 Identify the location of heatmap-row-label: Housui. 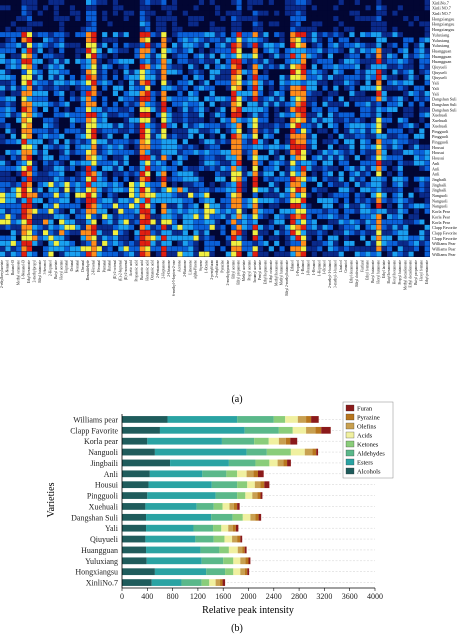
(438, 147).